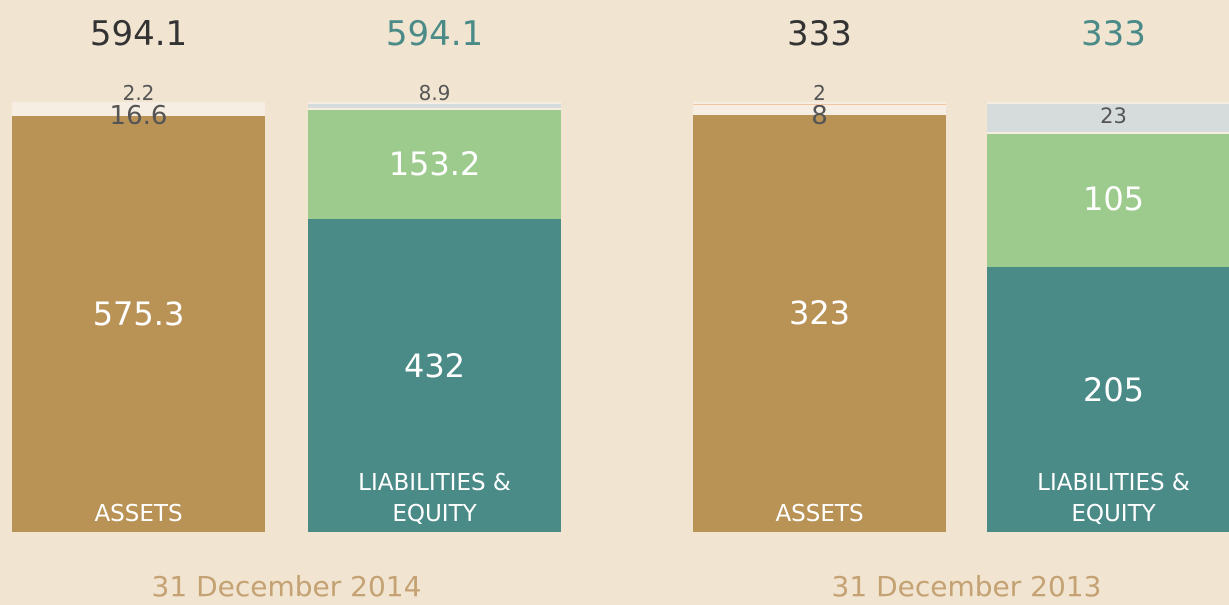 Image resolution: width=1229 pixels, height=605 pixels. I want to click on segment-label: 575.3, so click(138, 313).